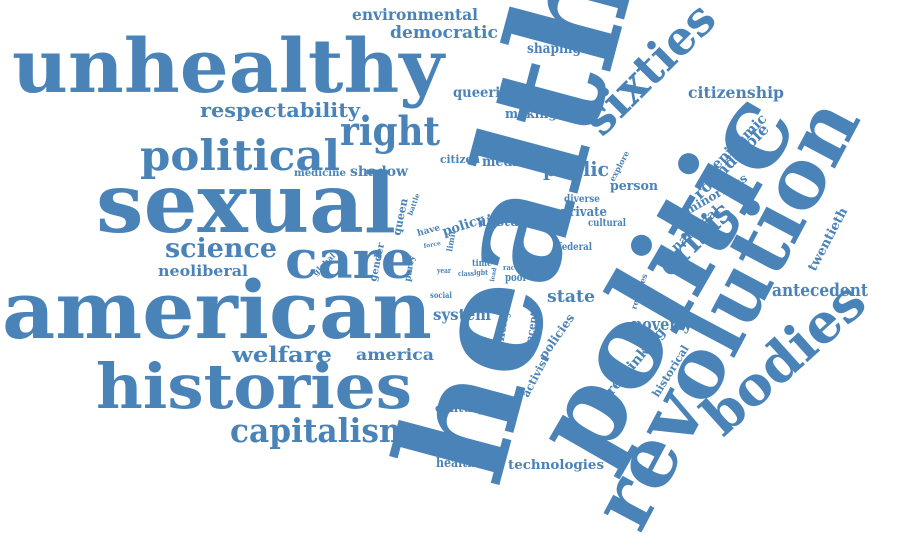 The height and width of the screenshot is (548, 900). What do you see at coordinates (395, 354) in the screenshot?
I see `word-america: america` at bounding box center [395, 354].